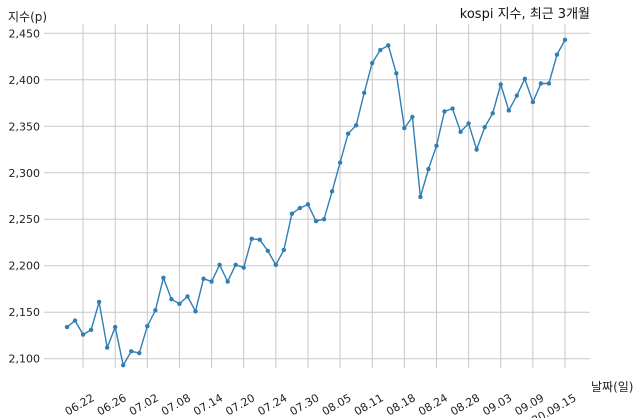 Image resolution: width=640 pixels, height=418 pixels. Describe the element at coordinates (369, 404) in the screenshot. I see `x-tick-label: 08.11` at that location.